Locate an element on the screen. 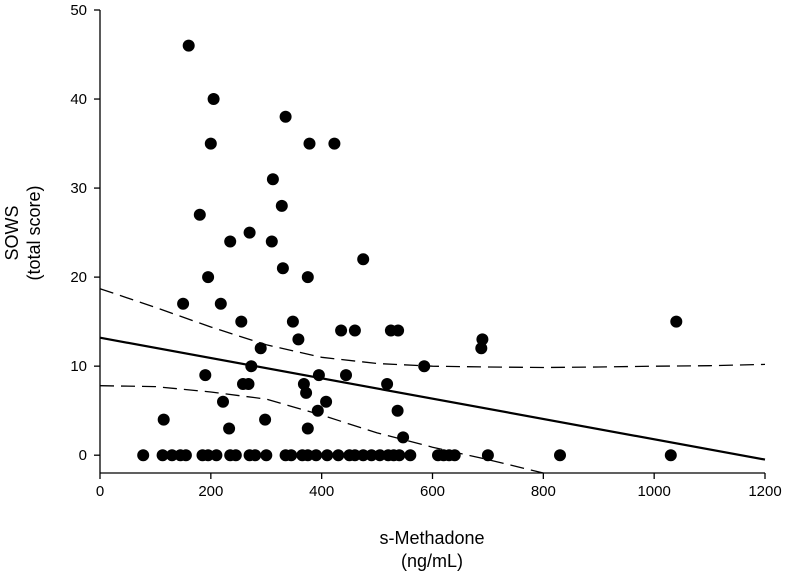  y-tick-label: 40 is located at coordinates (78, 99).